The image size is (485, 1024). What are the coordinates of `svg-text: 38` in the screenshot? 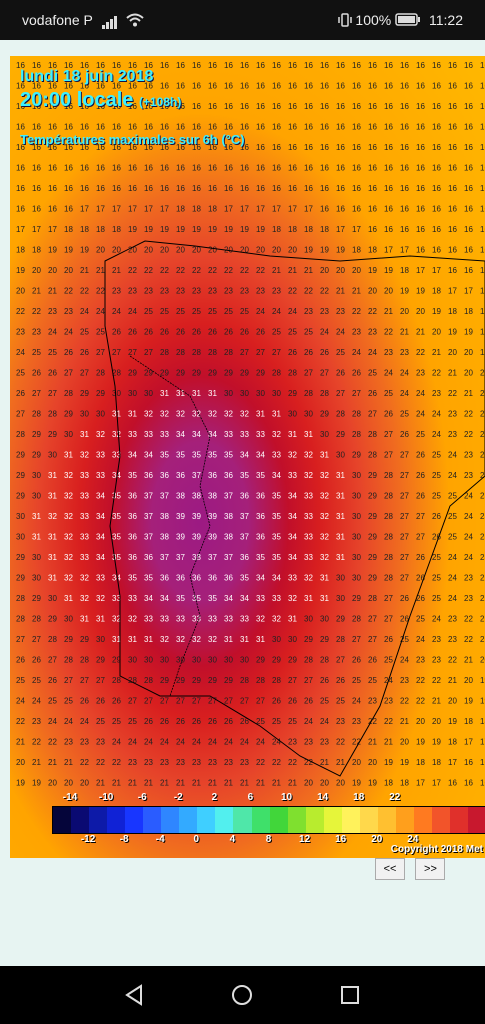 It's located at (196, 496).